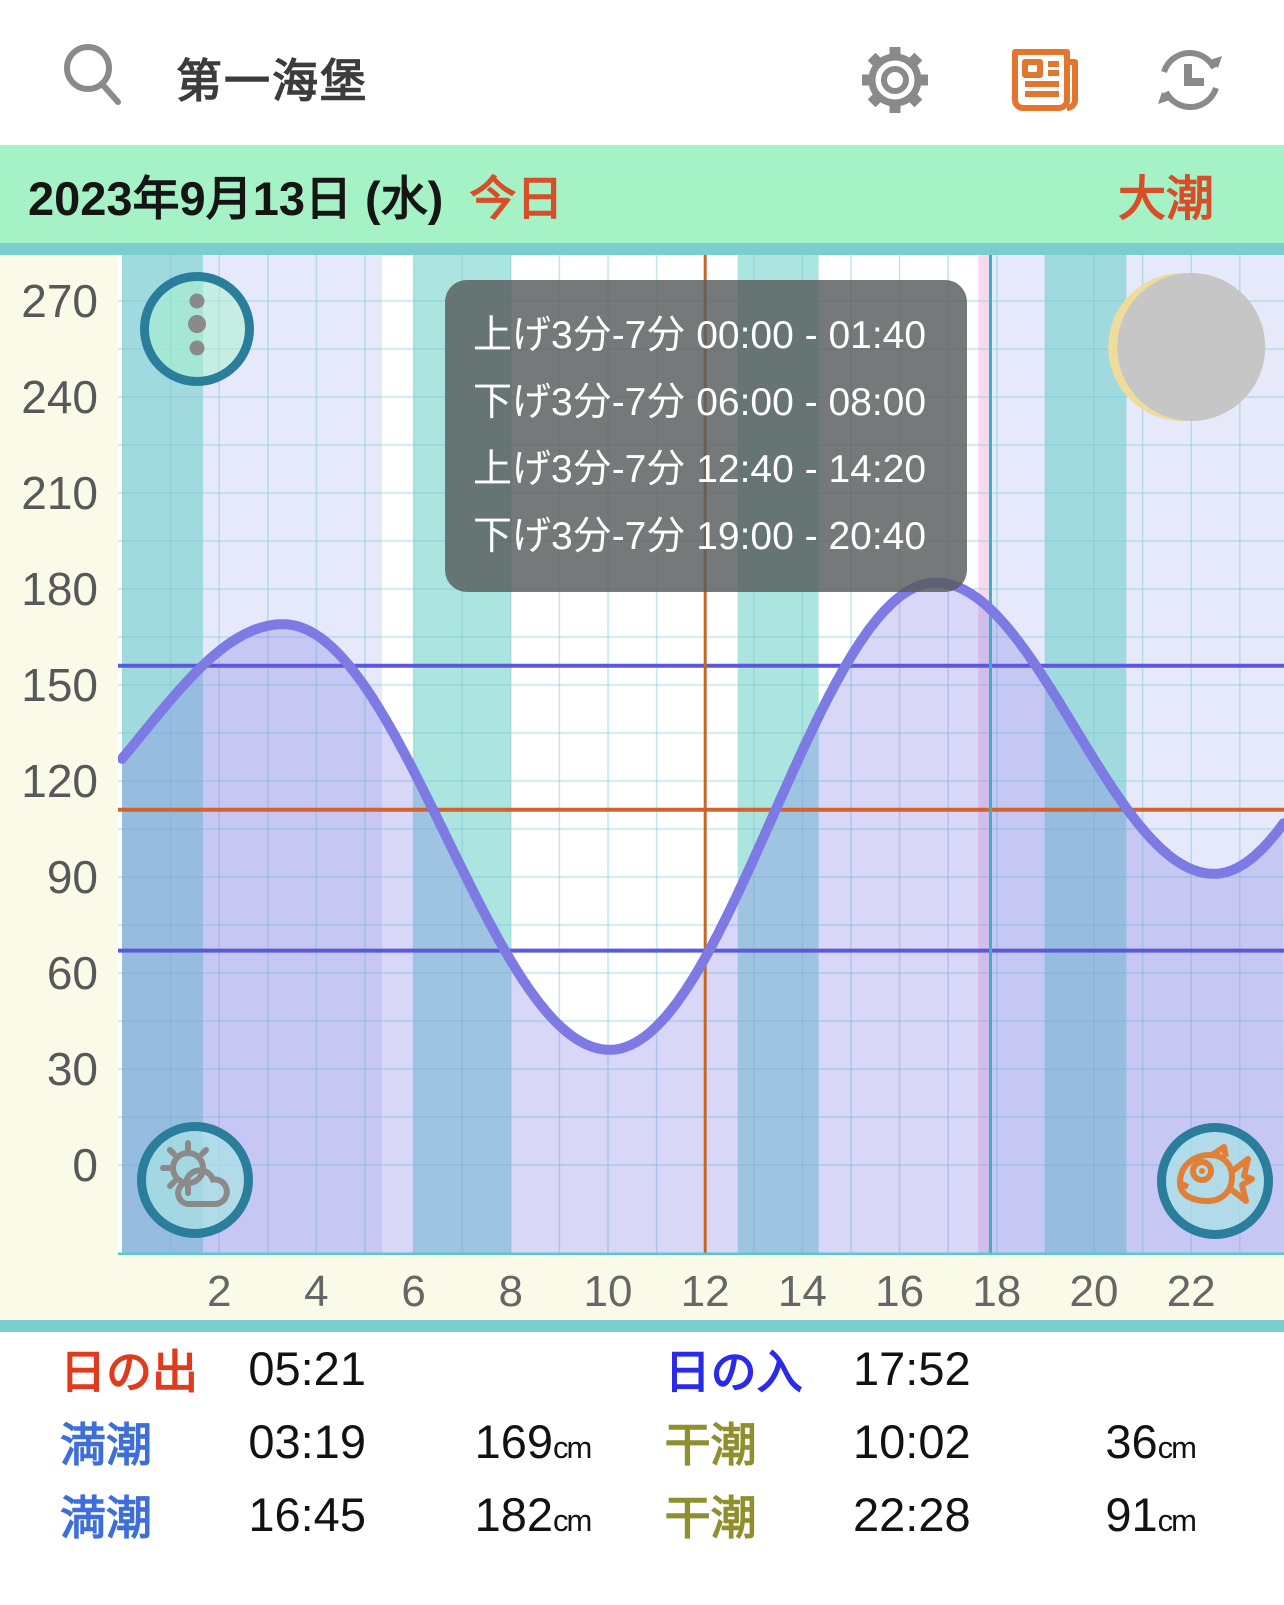  Describe the element at coordinates (413, 1291) in the screenshot. I see `x-tick-label: 6` at that location.